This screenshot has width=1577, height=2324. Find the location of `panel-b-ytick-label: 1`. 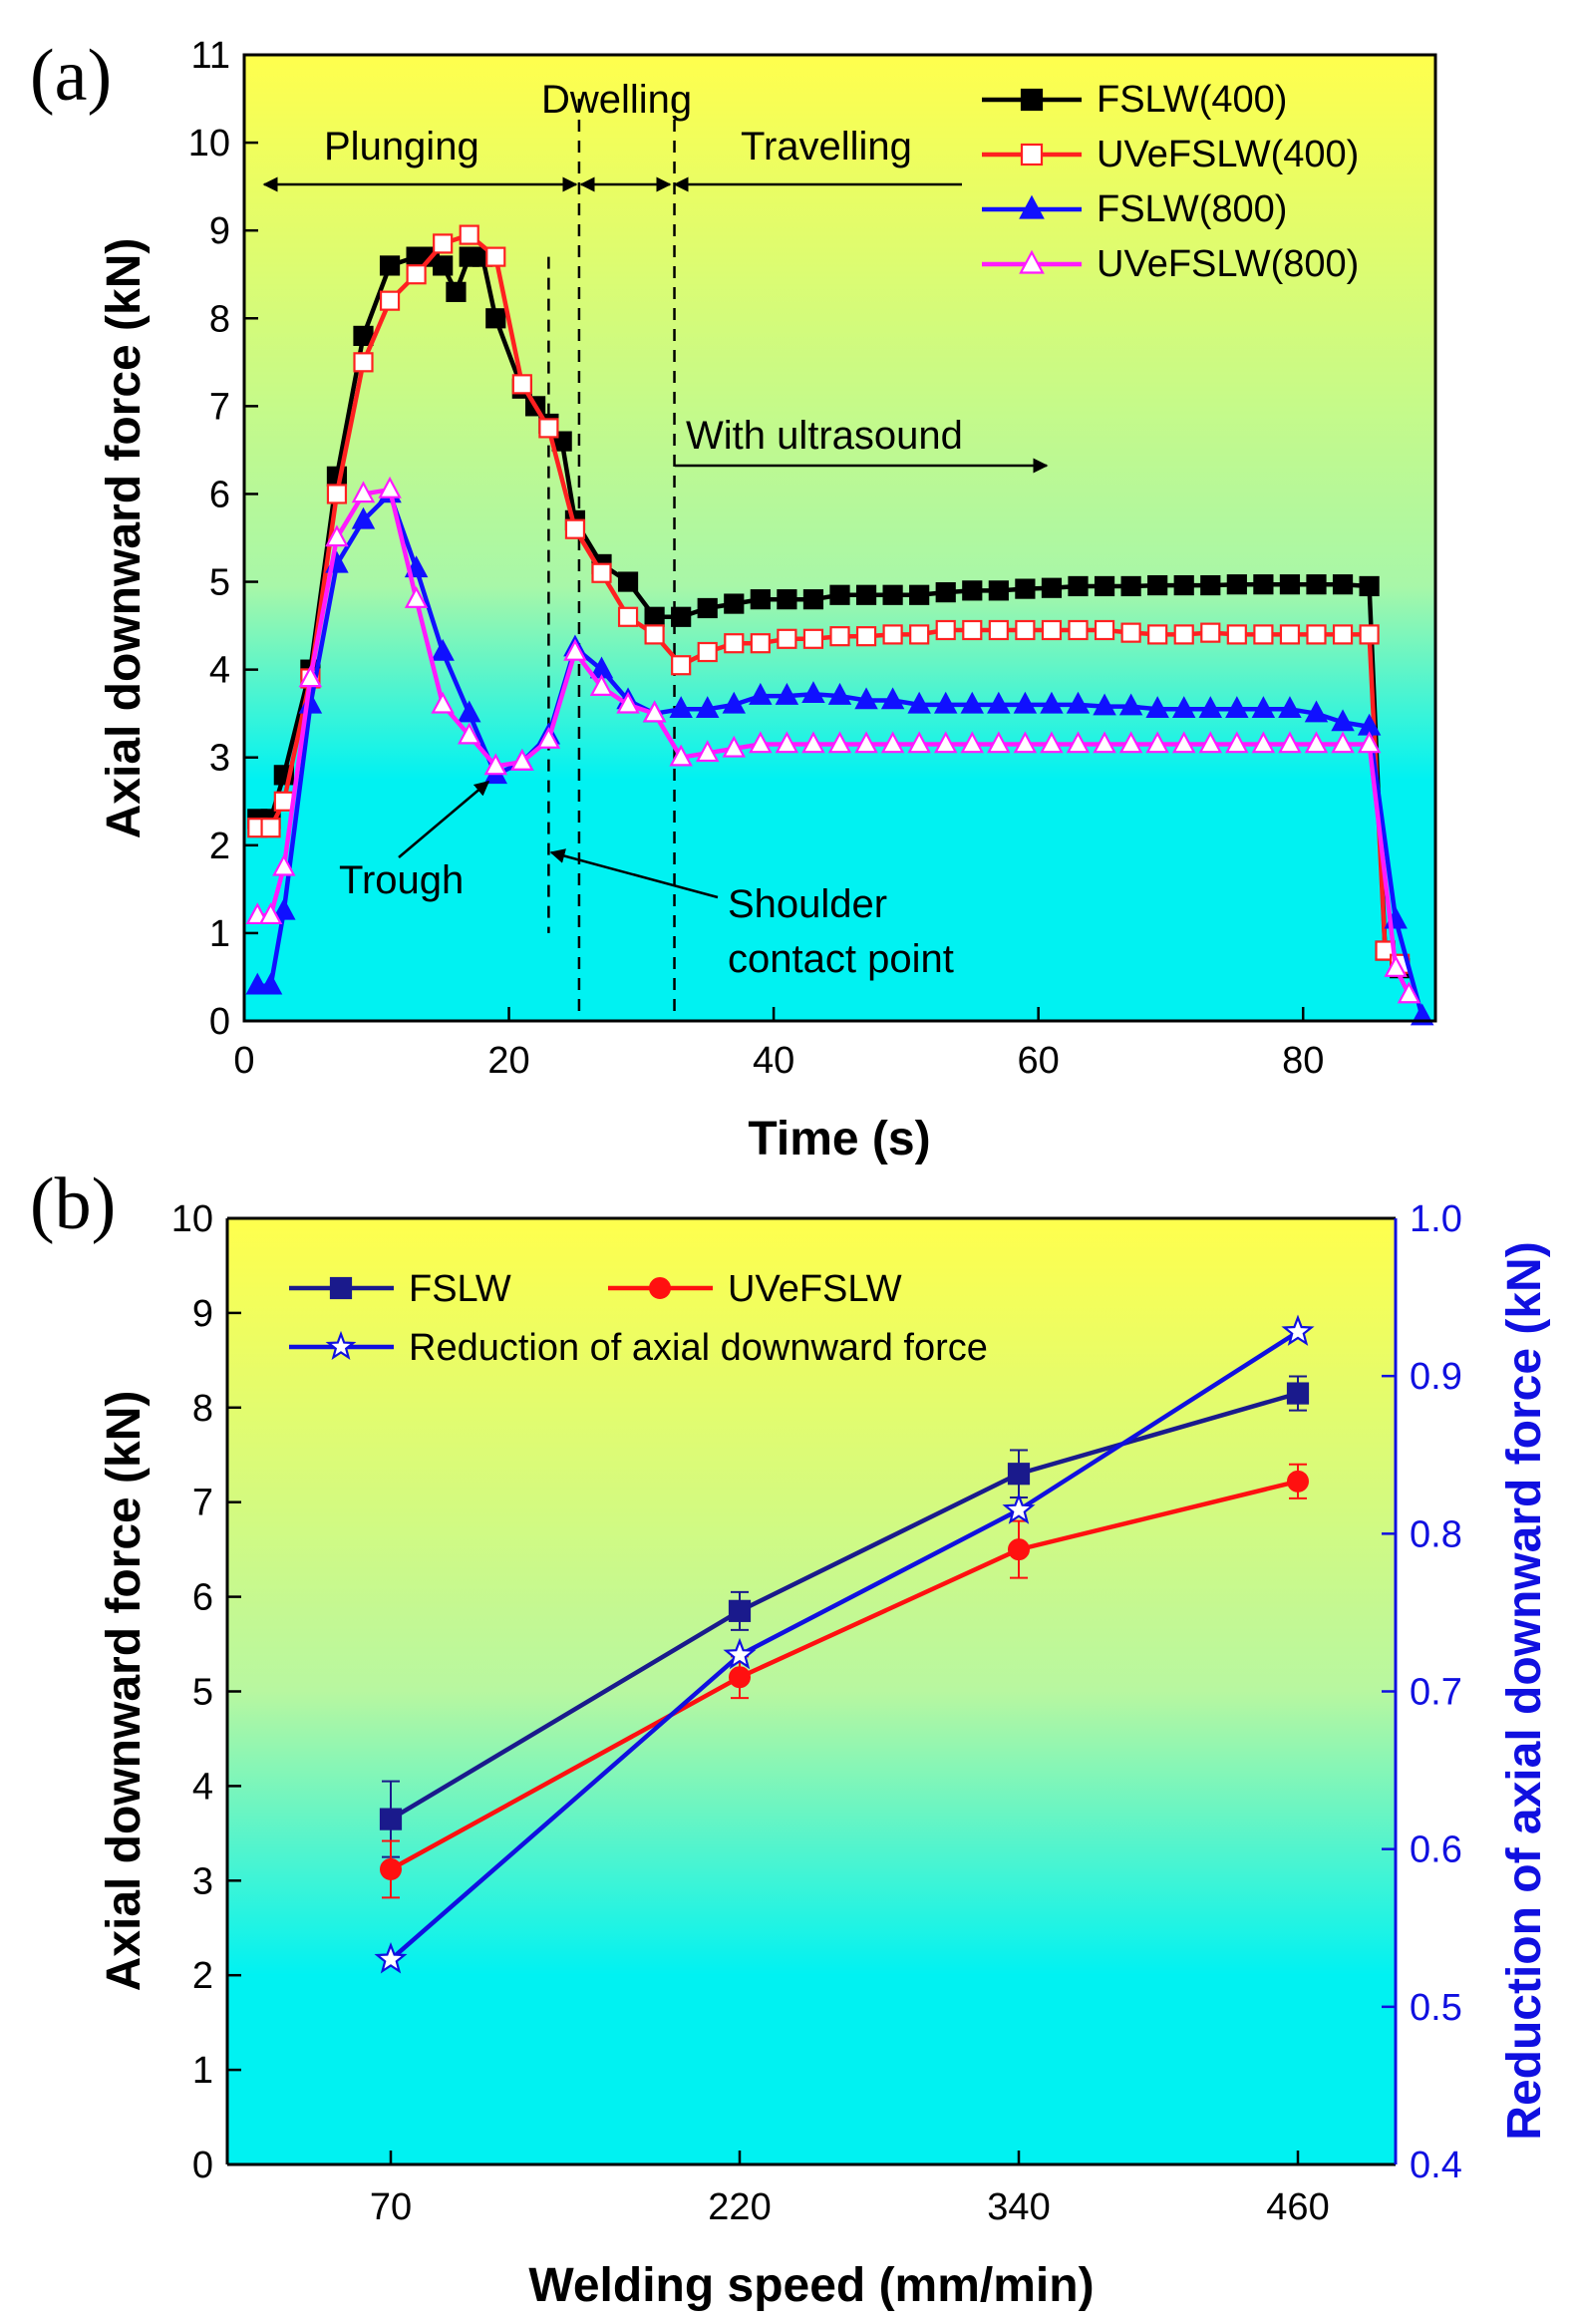

panel-b-ytick-label: 1 is located at coordinates (202, 2071).